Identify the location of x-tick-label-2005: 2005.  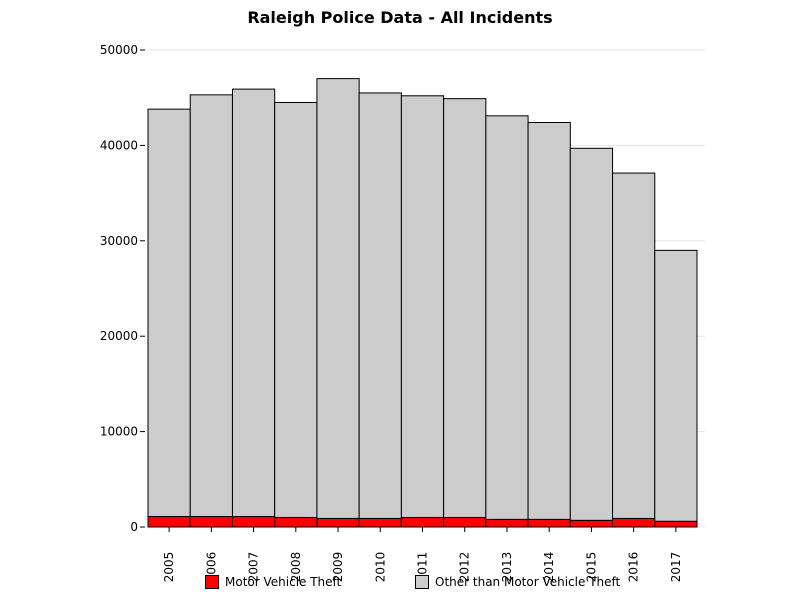
(169, 567).